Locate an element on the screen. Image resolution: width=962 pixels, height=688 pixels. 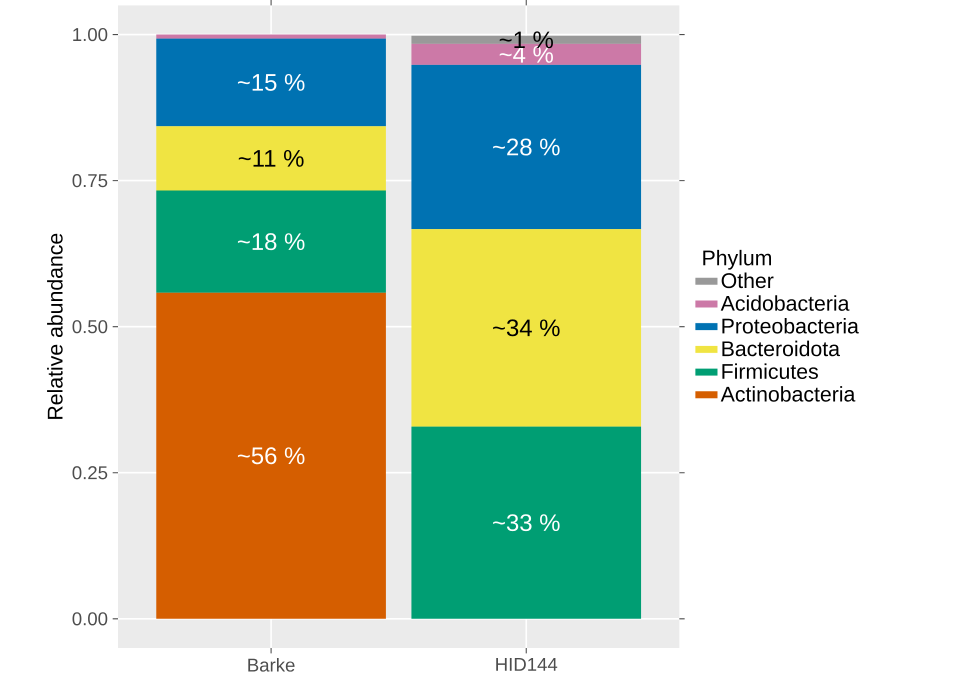
data-label: ~18 % is located at coordinates (271, 241).